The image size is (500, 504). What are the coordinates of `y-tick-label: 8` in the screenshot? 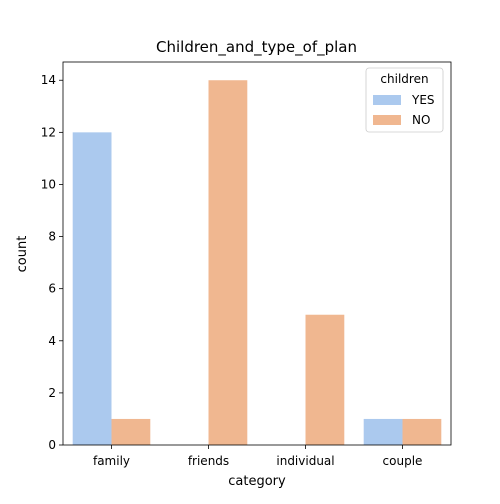 It's located at (52, 237).